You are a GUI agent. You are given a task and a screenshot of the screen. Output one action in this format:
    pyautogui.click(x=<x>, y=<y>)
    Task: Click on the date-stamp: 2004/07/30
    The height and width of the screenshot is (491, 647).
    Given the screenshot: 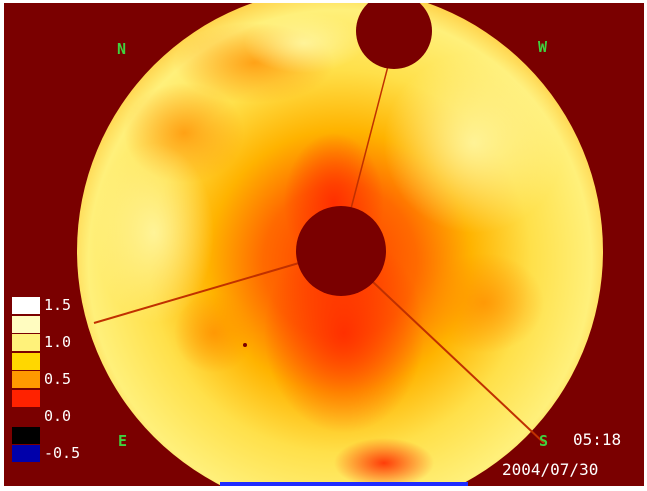 What is the action you would take?
    pyautogui.click(x=550, y=469)
    